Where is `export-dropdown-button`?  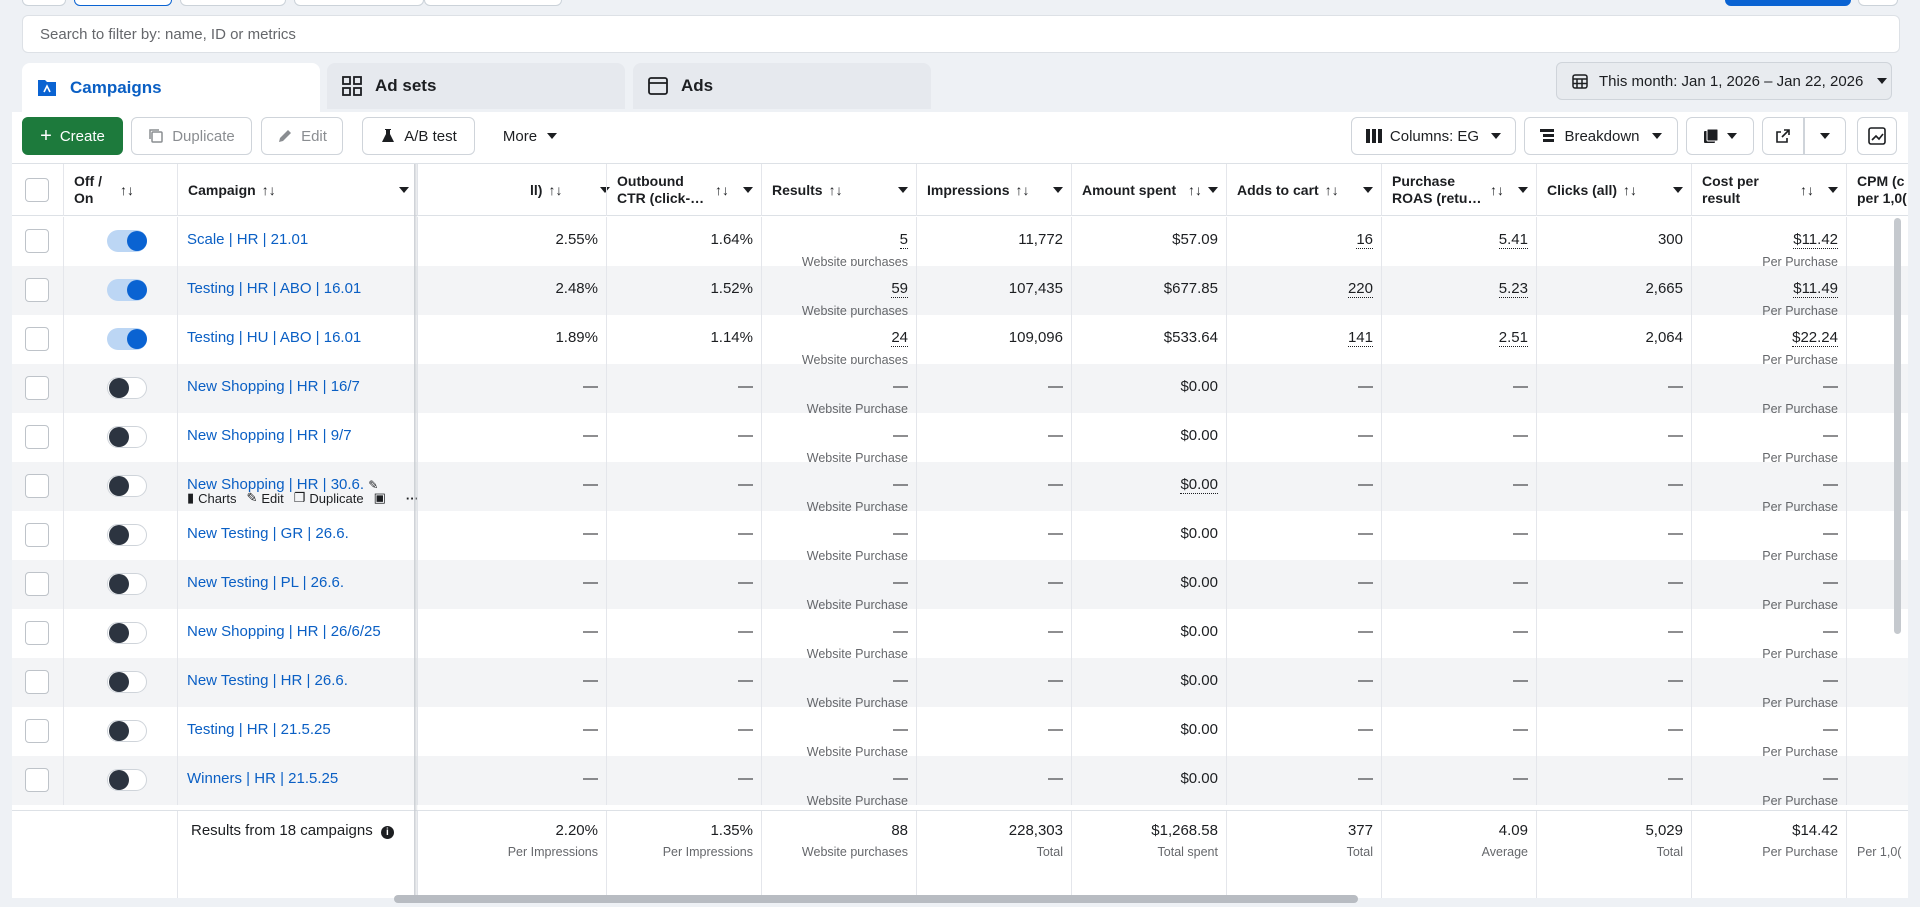
export-dropdown-button is located at coordinates (1825, 136).